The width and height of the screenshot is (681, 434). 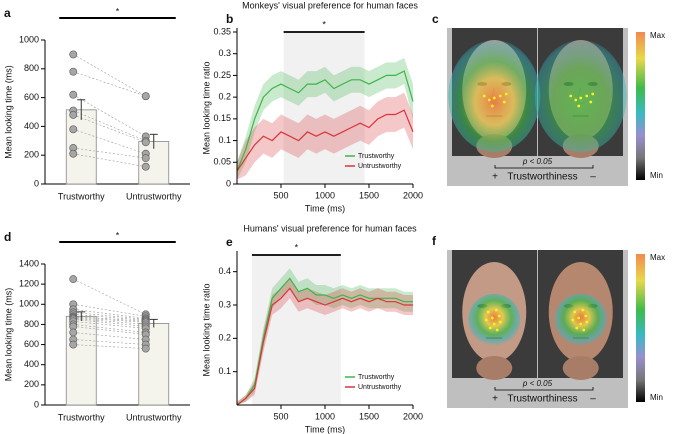 I want to click on y-tick-label: 0.35, so click(x=222, y=31).